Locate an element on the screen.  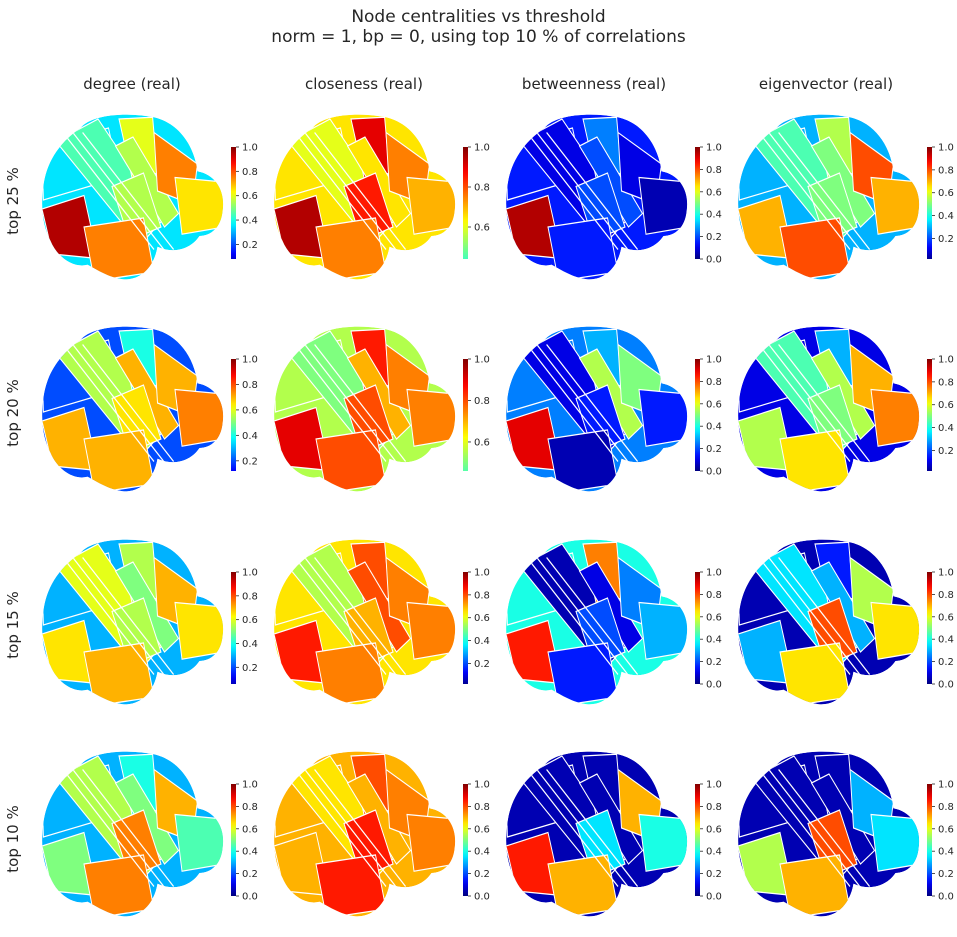
brain-map-r2-c0 is located at coordinates (133, 622).